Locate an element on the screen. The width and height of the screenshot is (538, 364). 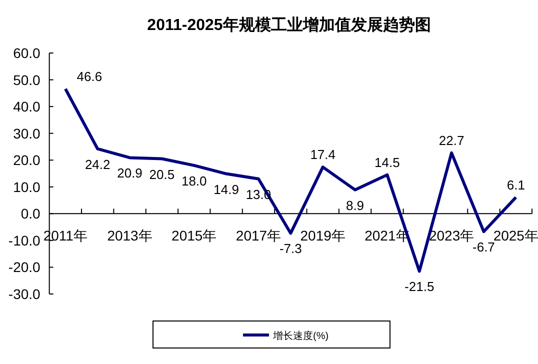
x-tick-label: 2013年 is located at coordinates (129, 236).